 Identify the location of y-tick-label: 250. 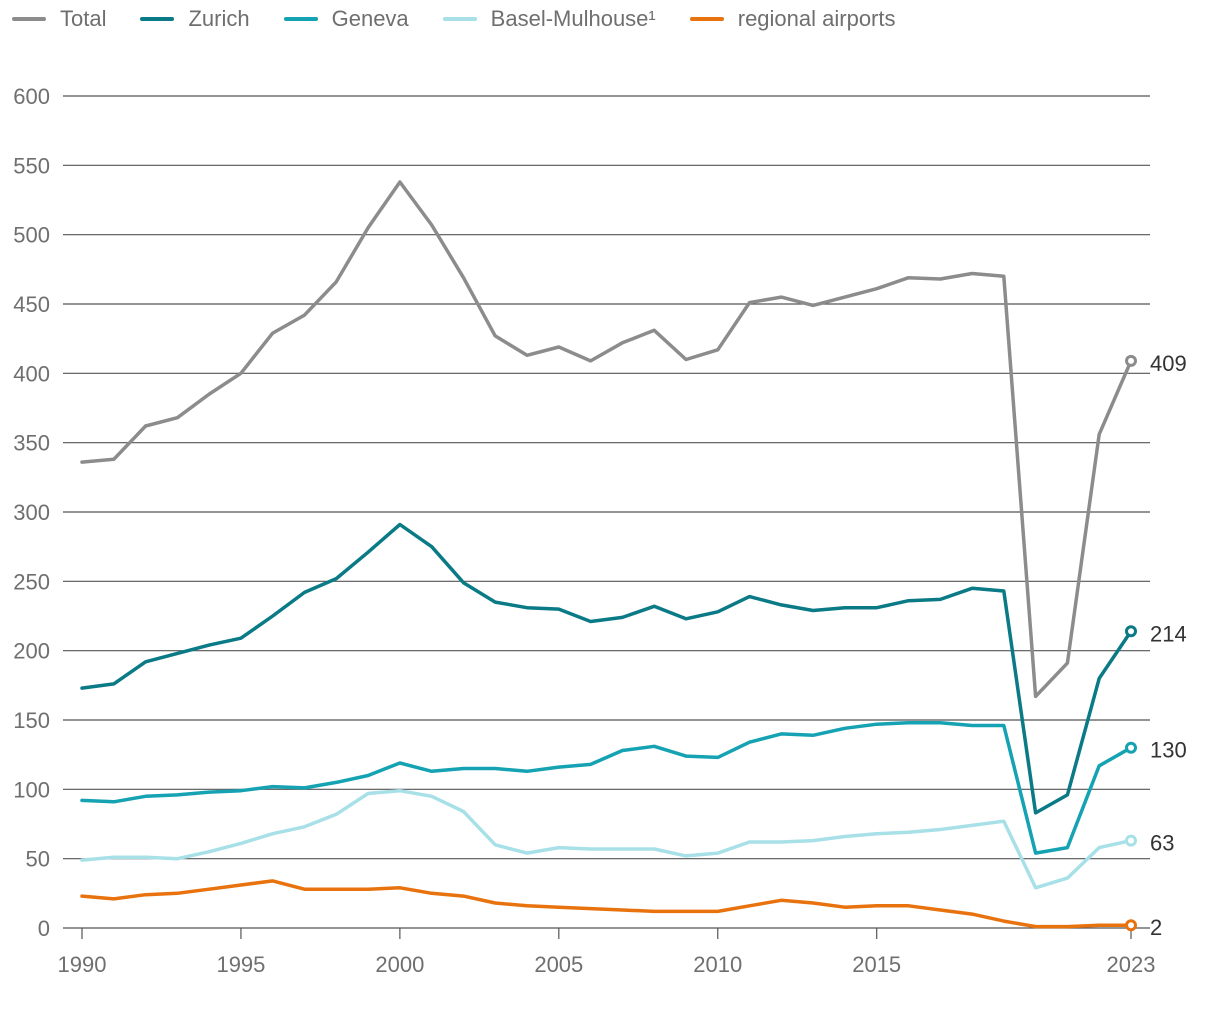
(31, 581).